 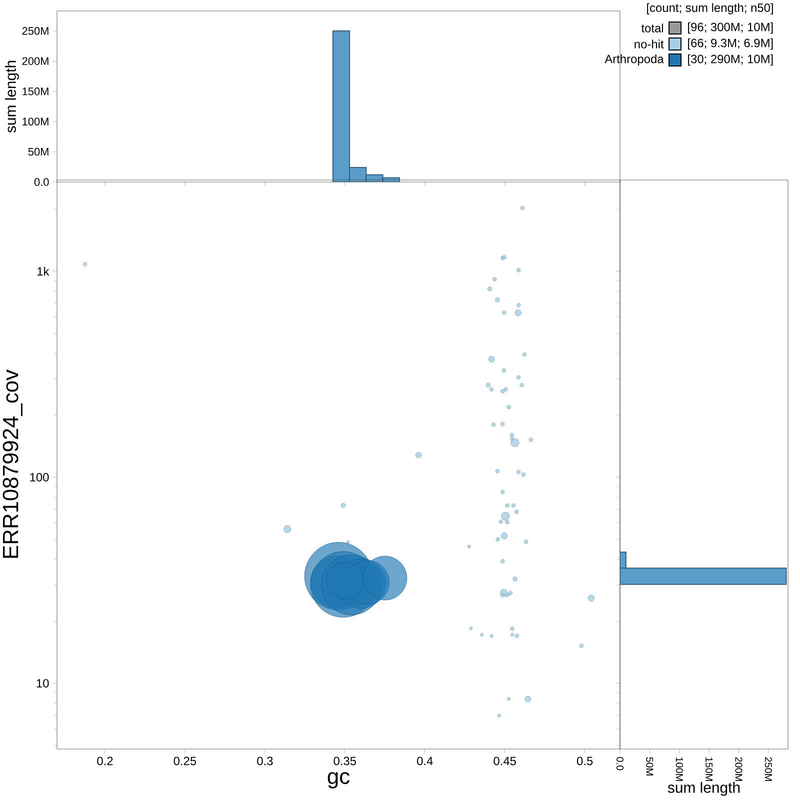 What do you see at coordinates (730, 60) in the screenshot?
I see `text: [30; 290M; 10M]` at bounding box center [730, 60].